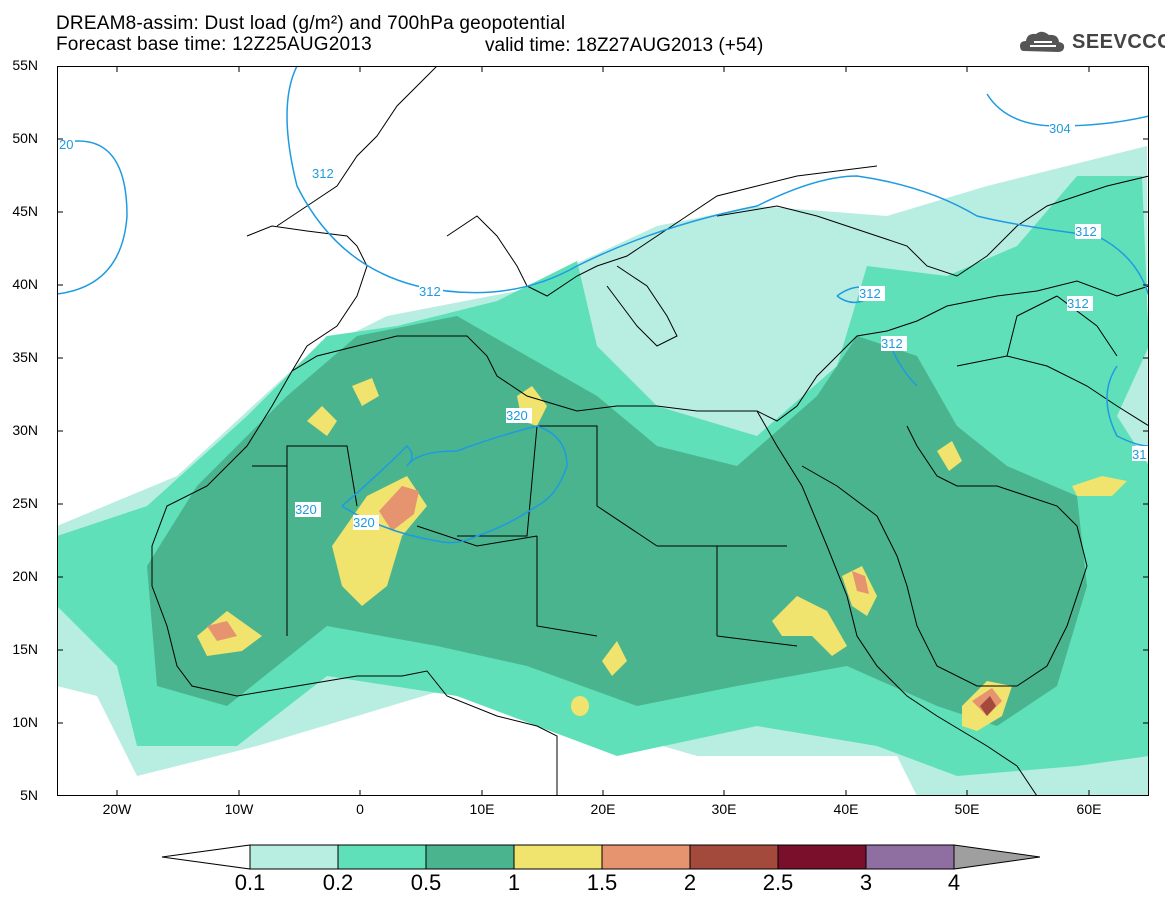 The image size is (1165, 907). What do you see at coordinates (1118, 42) in the screenshot?
I see `logo-text: SEEVCCC` at bounding box center [1118, 42].